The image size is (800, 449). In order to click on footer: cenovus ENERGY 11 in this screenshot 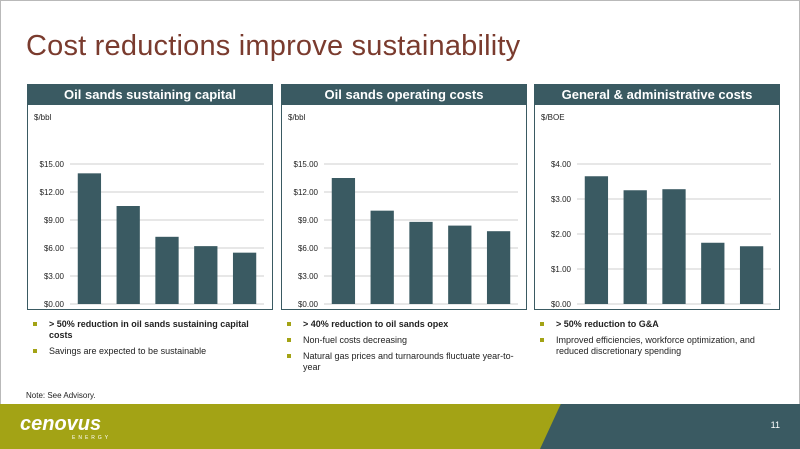, I will do `click(400, 426)`.